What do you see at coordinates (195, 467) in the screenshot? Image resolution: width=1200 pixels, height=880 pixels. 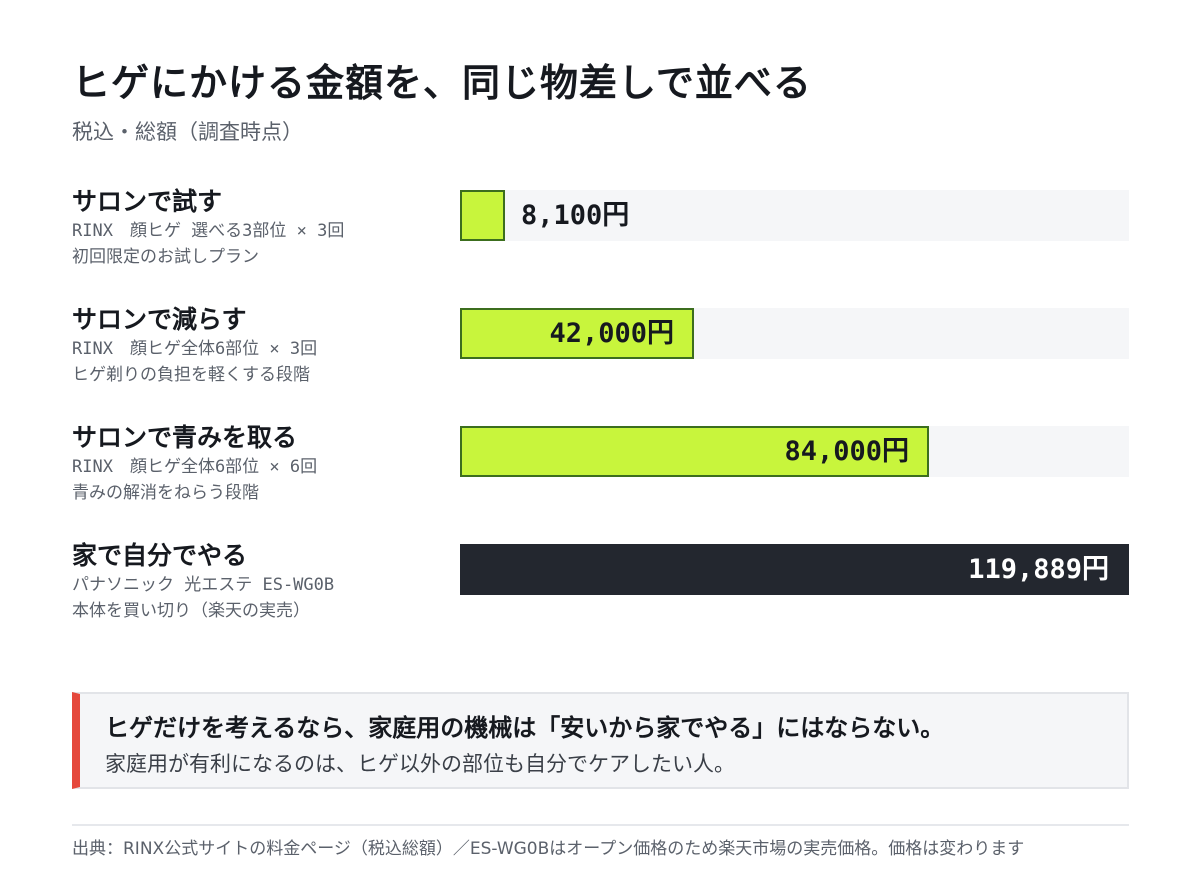 I see `category-detail: RINX 顔ヒゲ全体6部位 × 6回` at bounding box center [195, 467].